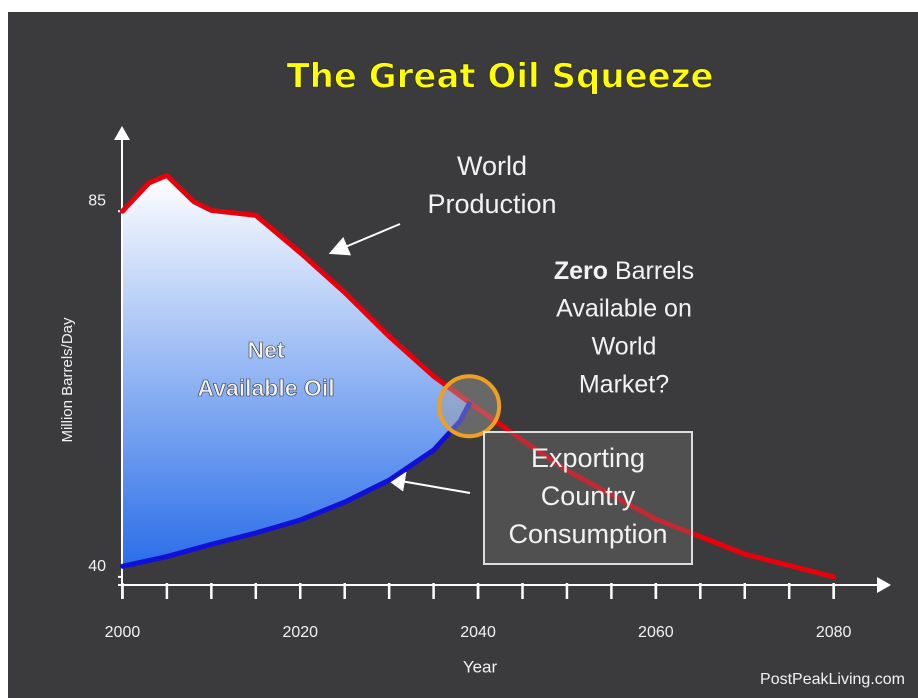  What do you see at coordinates (587, 534) in the screenshot?
I see `annotation: Consumption` at bounding box center [587, 534].